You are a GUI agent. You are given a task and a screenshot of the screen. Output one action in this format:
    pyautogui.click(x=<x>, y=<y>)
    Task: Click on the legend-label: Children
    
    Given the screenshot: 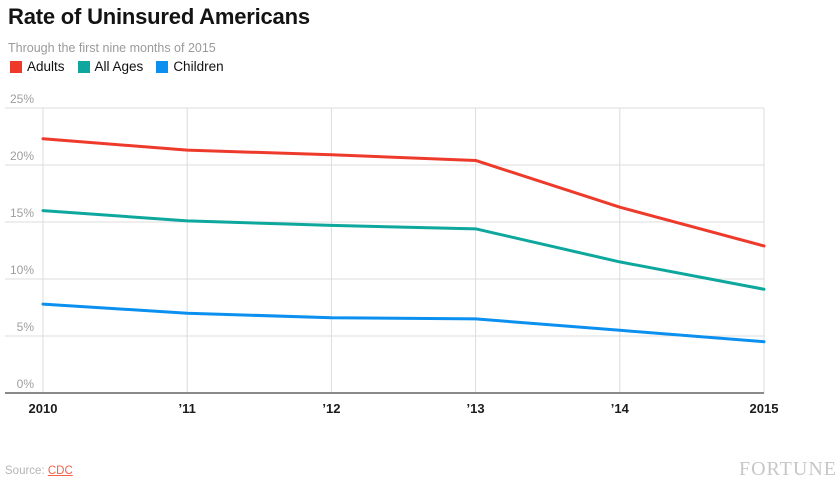 What is the action you would take?
    pyautogui.click(x=198, y=66)
    